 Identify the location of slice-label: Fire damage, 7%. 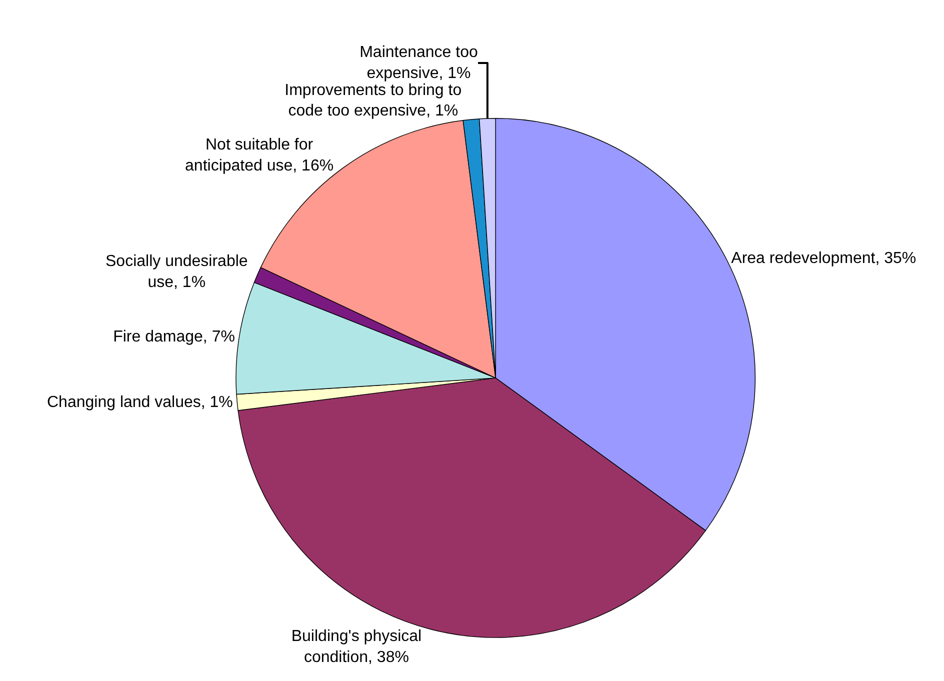
(174, 337).